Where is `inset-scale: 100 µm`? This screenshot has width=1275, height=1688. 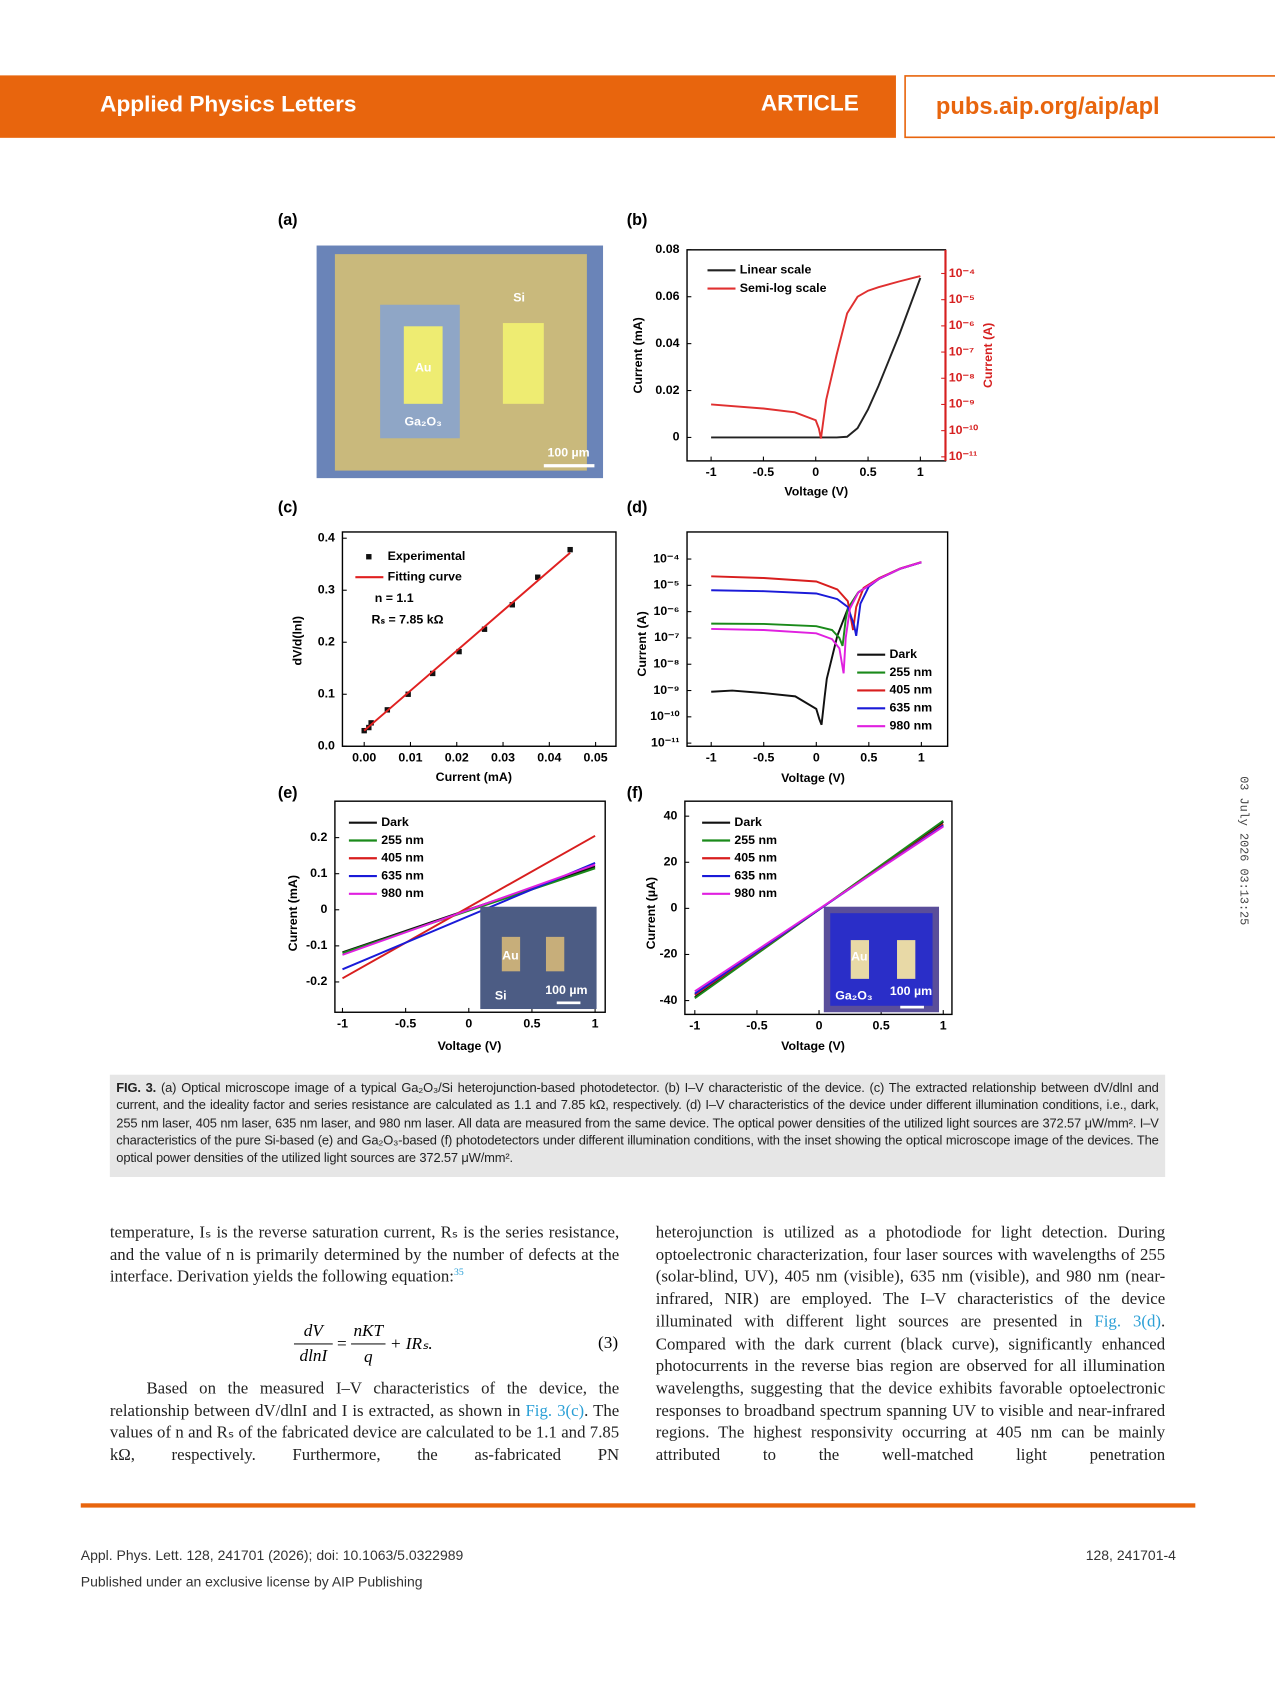
inset-scale: 100 µm is located at coordinates (566, 990).